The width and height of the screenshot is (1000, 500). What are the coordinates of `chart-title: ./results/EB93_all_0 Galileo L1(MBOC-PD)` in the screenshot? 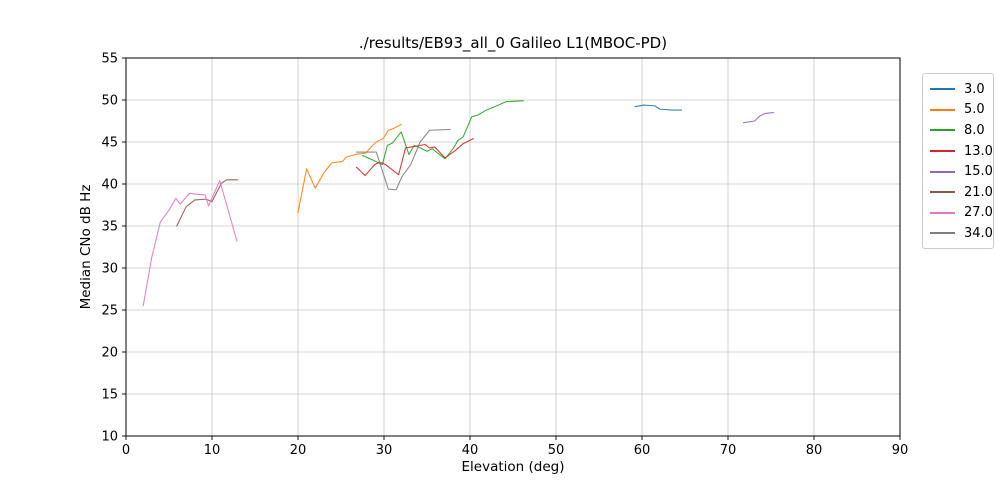 It's located at (513, 43).